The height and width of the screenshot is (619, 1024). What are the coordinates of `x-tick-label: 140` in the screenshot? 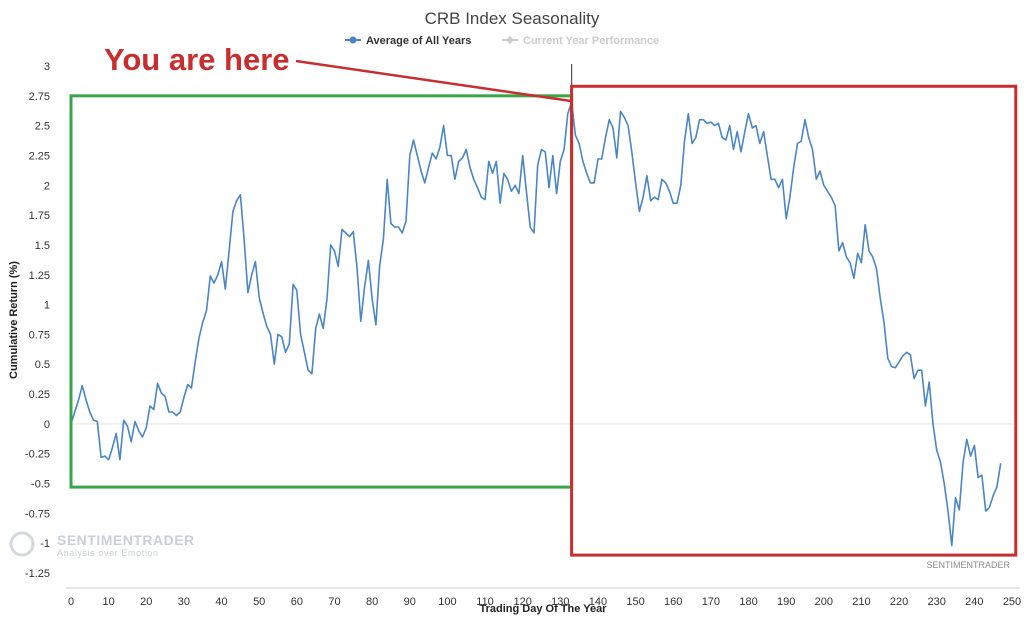 It's located at (598, 602).